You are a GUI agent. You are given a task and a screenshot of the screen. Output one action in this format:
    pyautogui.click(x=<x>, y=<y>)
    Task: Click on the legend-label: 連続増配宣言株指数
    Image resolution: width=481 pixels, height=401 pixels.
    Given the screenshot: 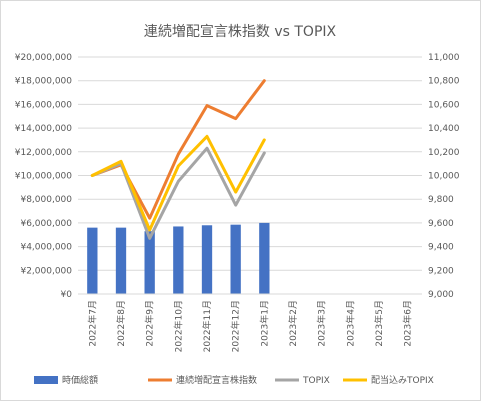 What is the action you would take?
    pyautogui.click(x=216, y=380)
    